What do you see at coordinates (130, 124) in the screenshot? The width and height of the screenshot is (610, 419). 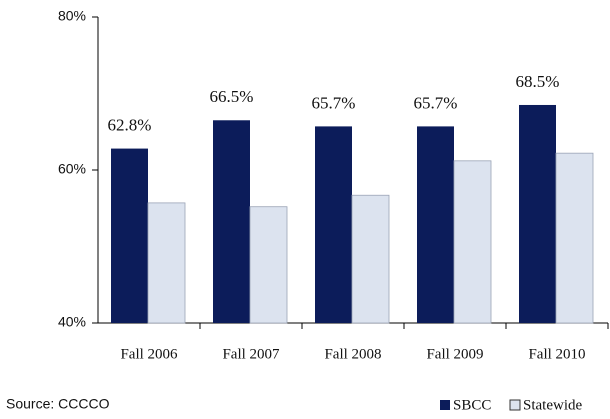 I see `value-label: 62.8%` at bounding box center [130, 124].